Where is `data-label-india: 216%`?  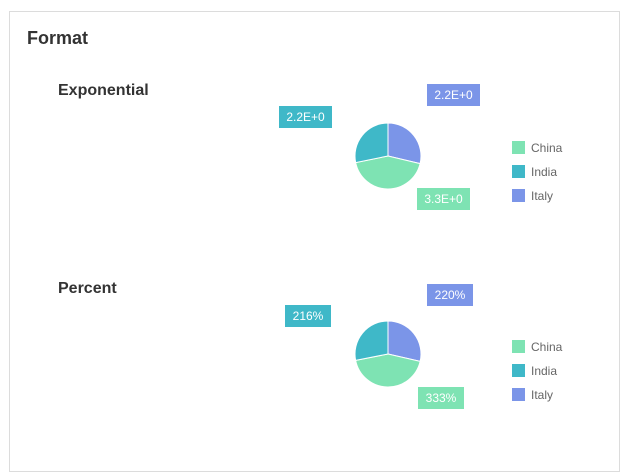
data-label-india: 216% is located at coordinates (308, 316).